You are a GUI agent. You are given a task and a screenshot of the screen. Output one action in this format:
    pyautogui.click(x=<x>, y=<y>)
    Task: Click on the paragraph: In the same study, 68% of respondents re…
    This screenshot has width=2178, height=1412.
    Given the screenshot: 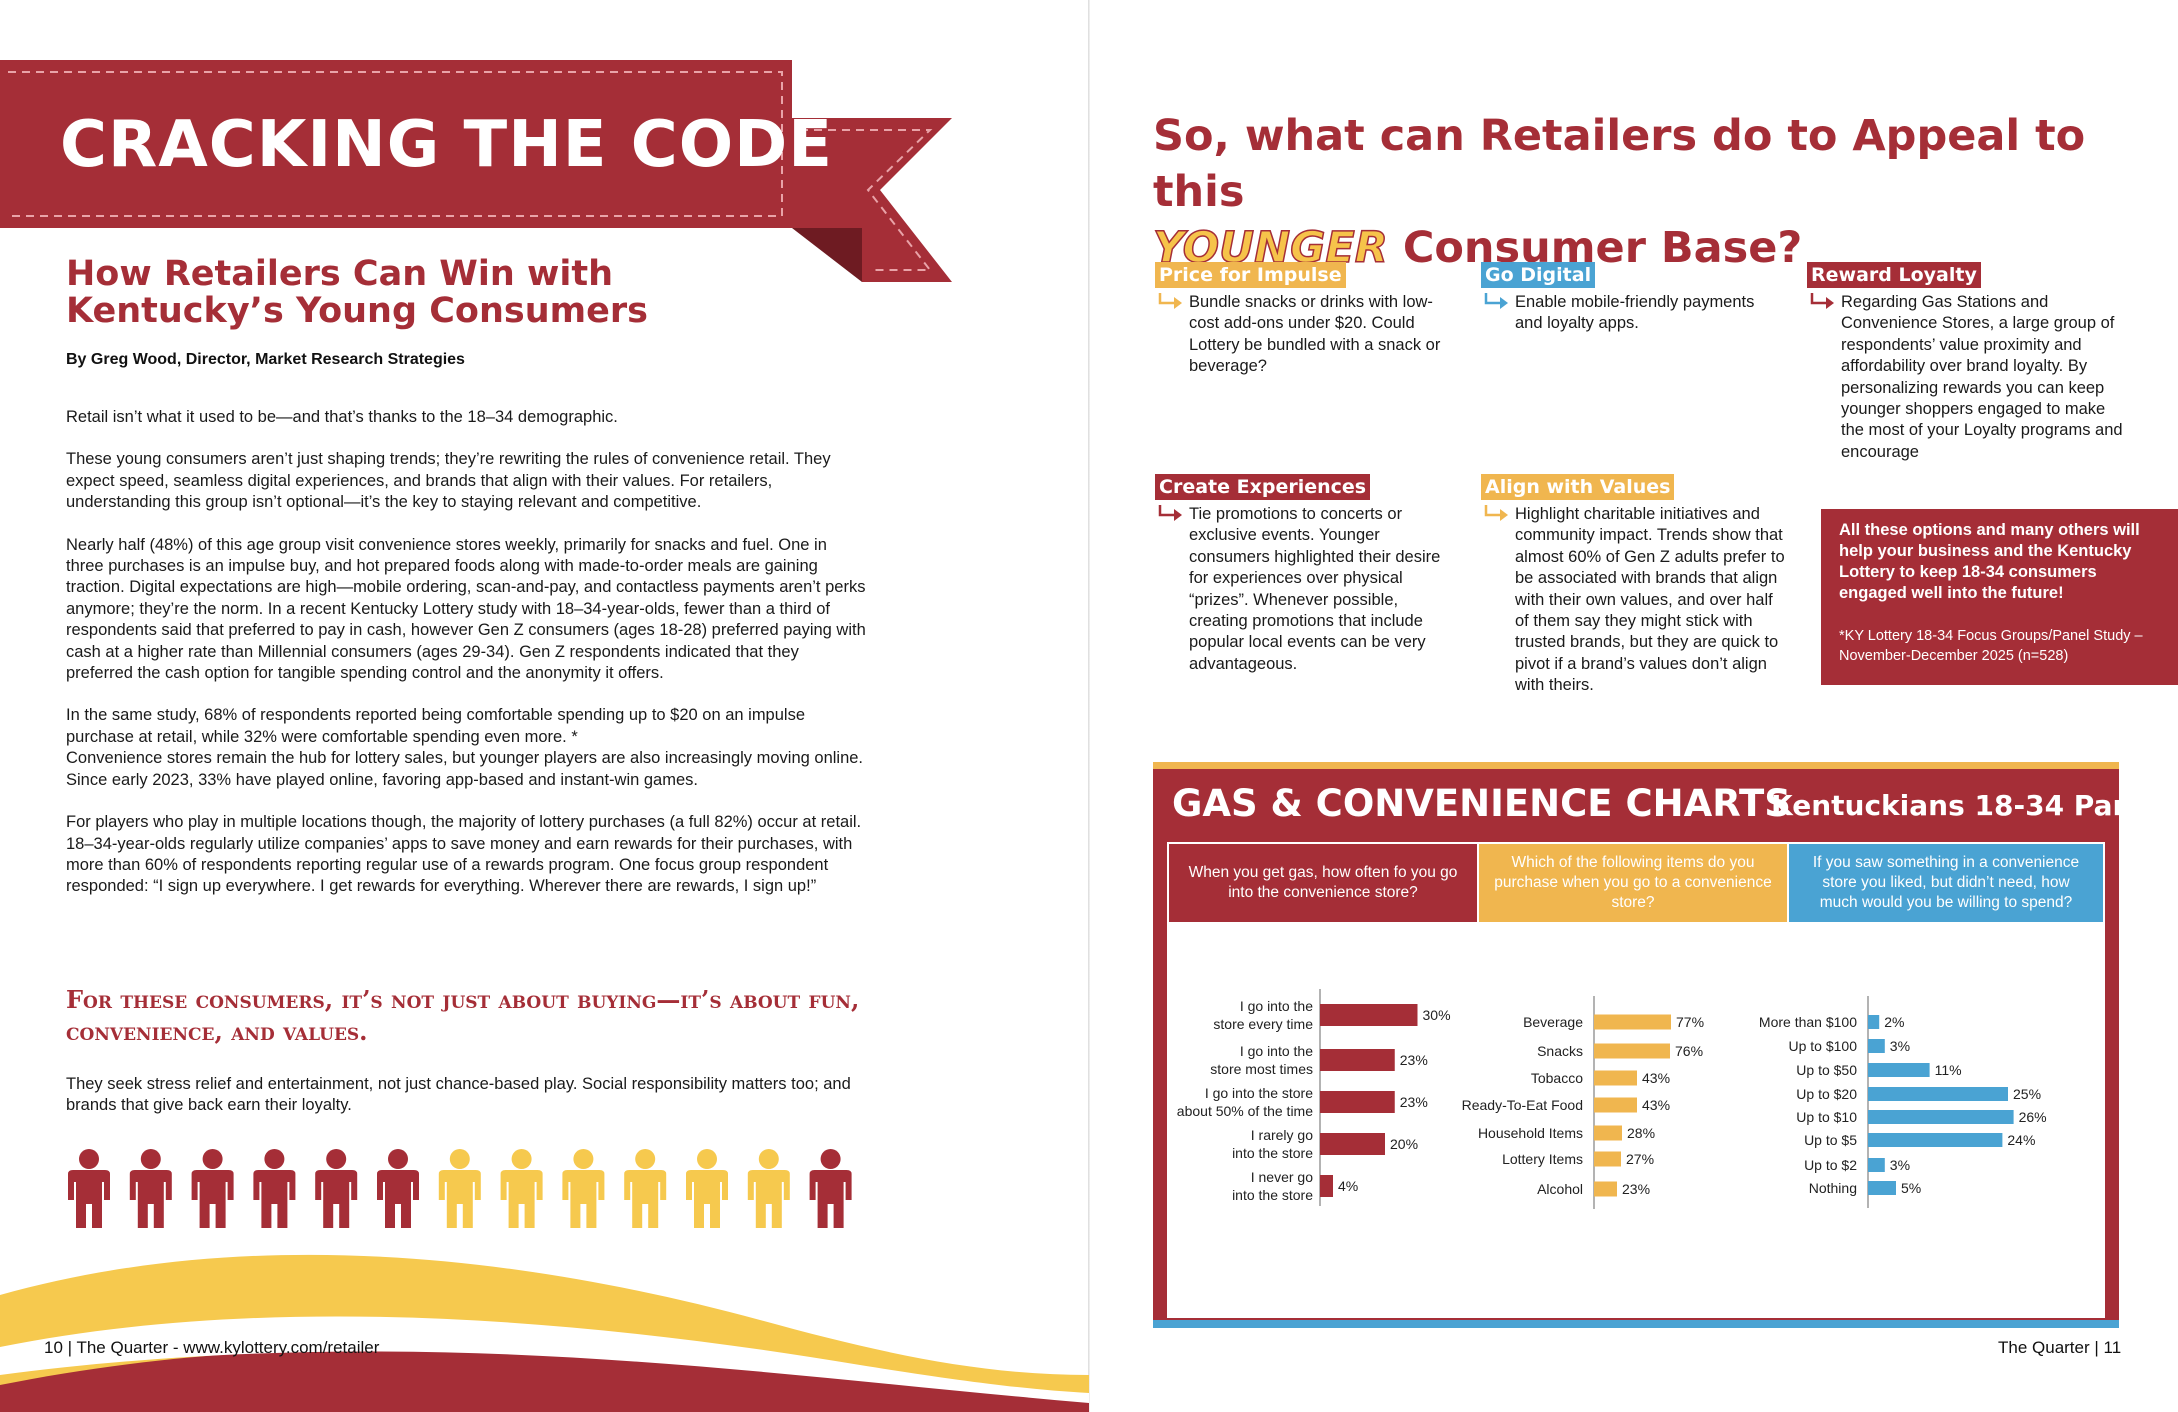 What is the action you would take?
    pyautogui.click(x=436, y=726)
    